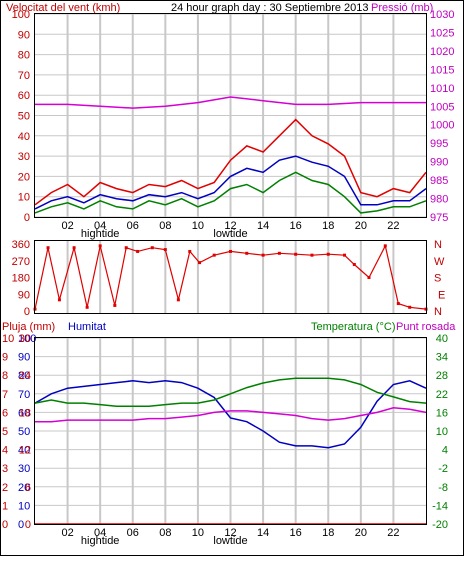 The image size is (465, 566). What do you see at coordinates (393, 226) in the screenshot?
I see `x-tick-label: 22` at bounding box center [393, 226].